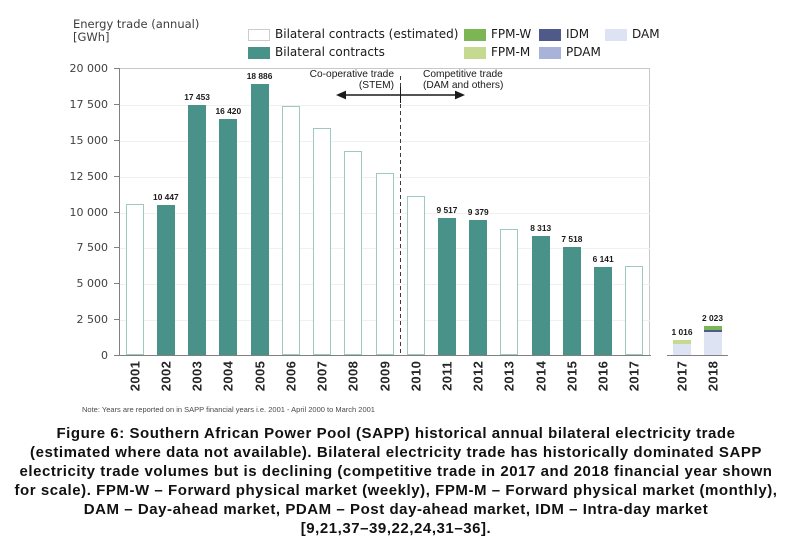 This screenshot has height=545, width=792. I want to click on legend-item-fpm-m: FPM-M, so click(497, 52).